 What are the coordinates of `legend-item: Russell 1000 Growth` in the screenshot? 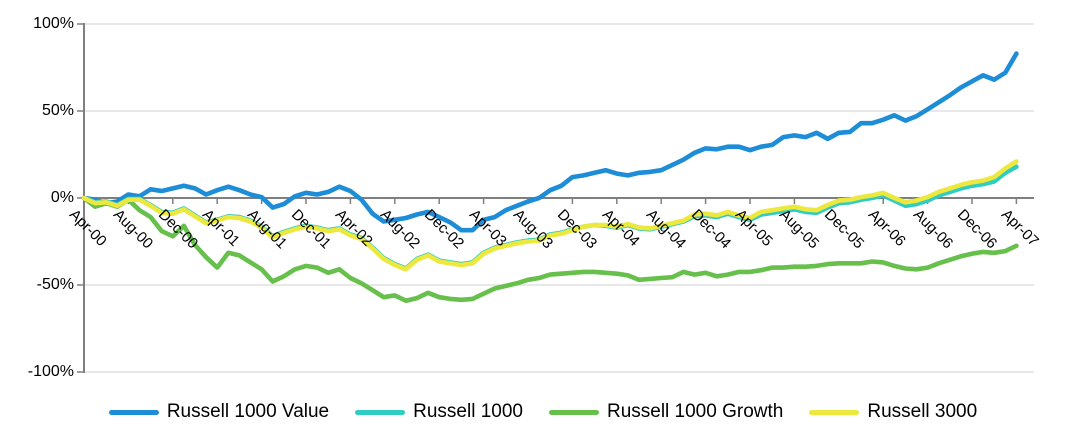 It's located at (666, 412).